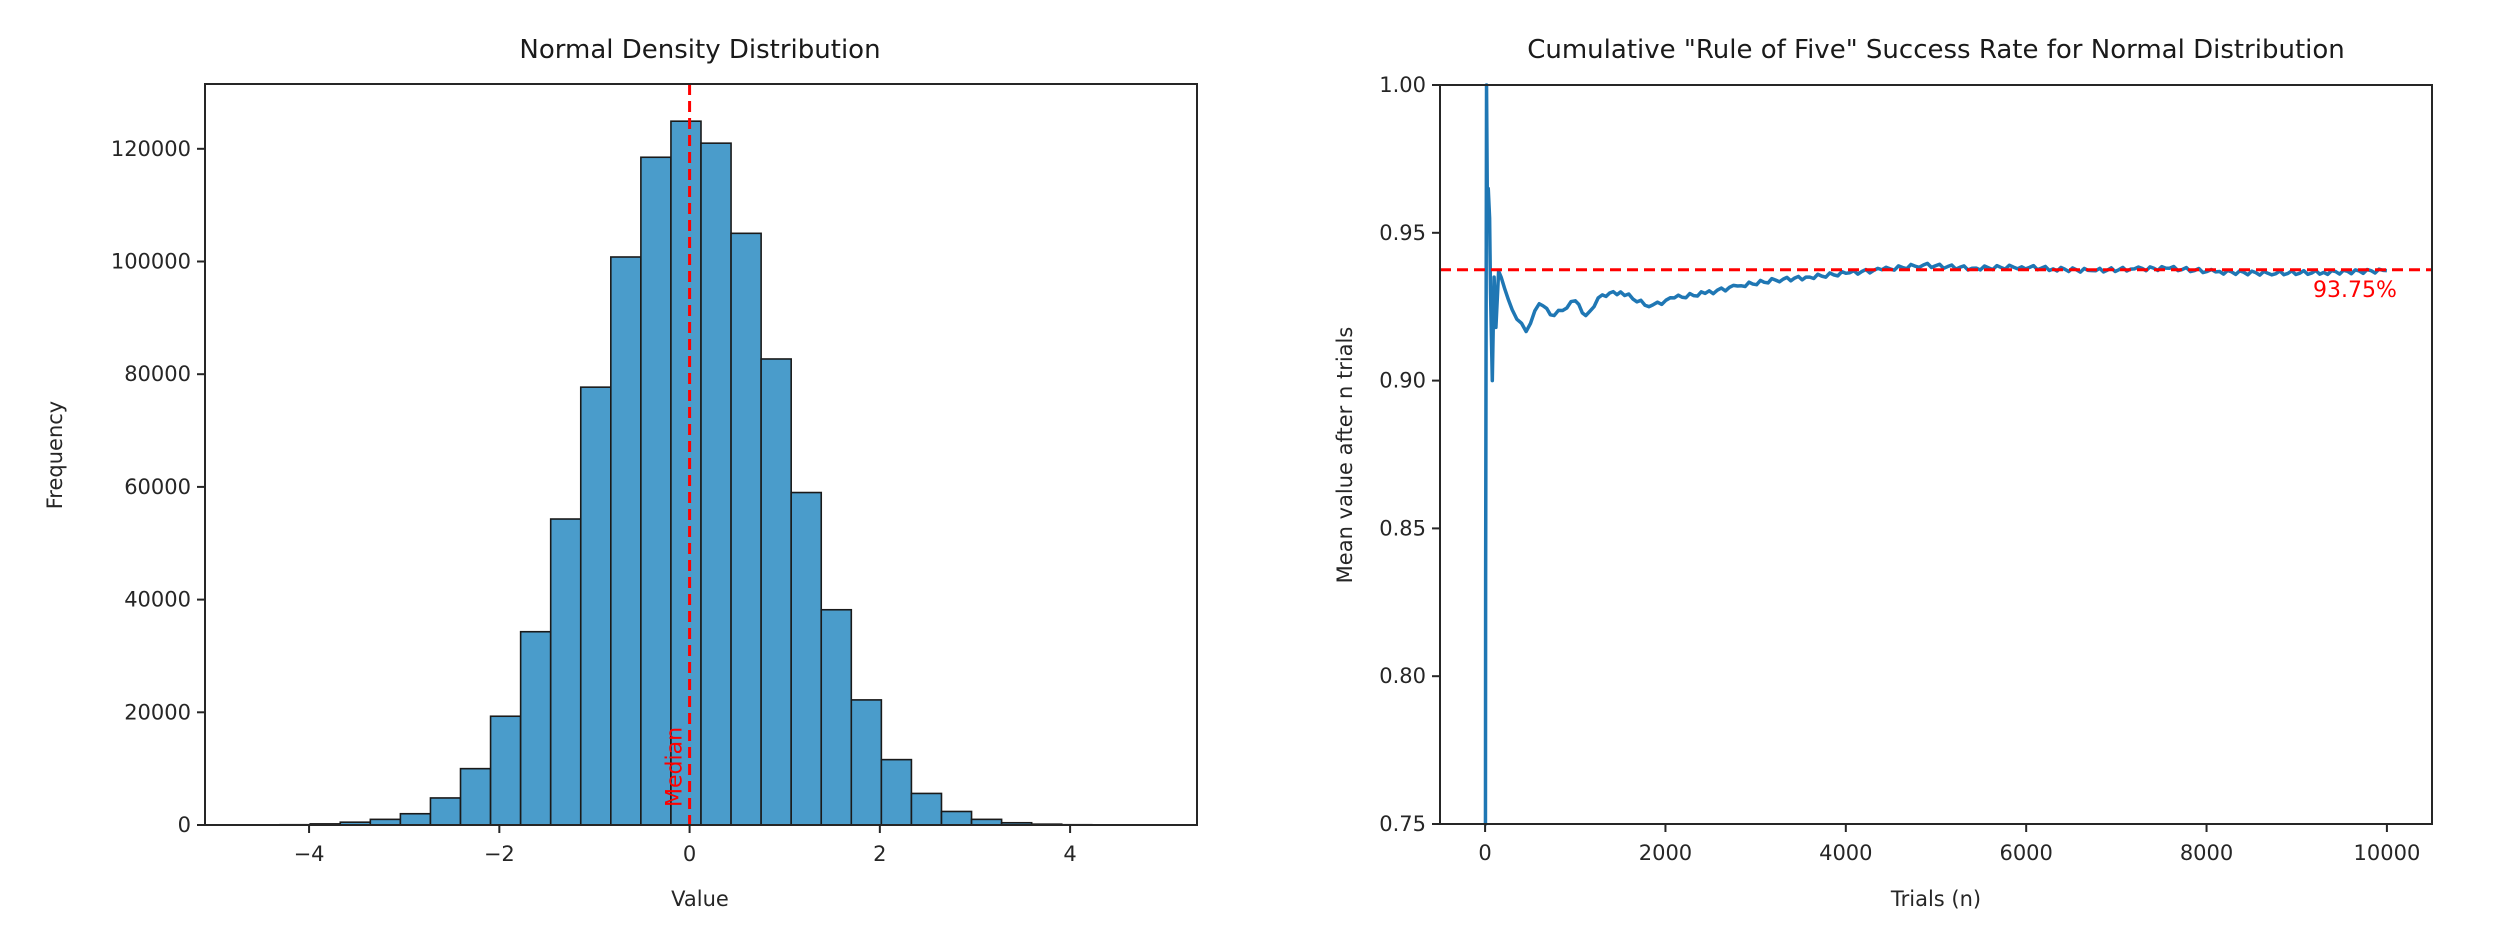 Image resolution: width=2497 pixels, height=950 pixels. Describe the element at coordinates (2355, 290) in the screenshot. I see `target-rate-label: 93.75%` at that location.